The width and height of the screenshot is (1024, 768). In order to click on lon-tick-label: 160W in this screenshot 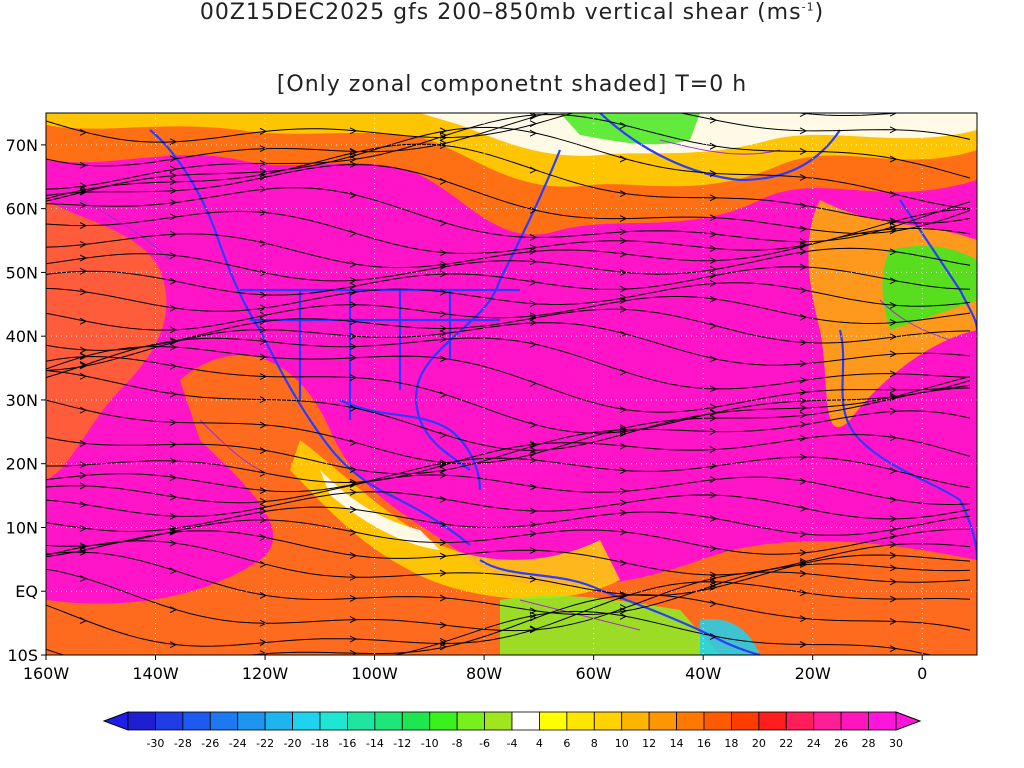, I will do `click(46, 673)`.